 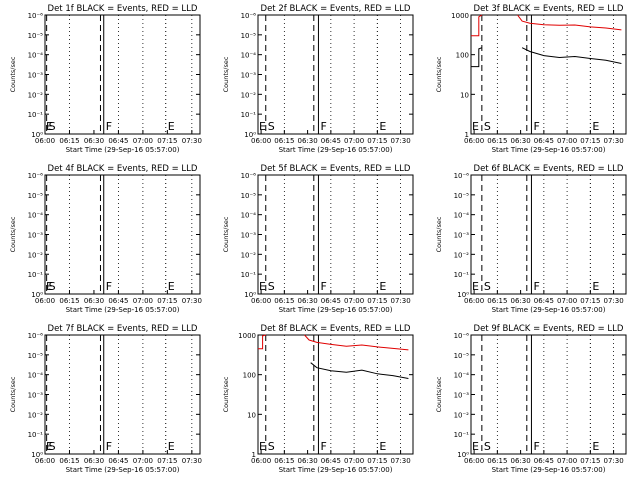 I want to click on panel-title: Det 5f BLACK = Events, RED = LLD, so click(x=336, y=169).